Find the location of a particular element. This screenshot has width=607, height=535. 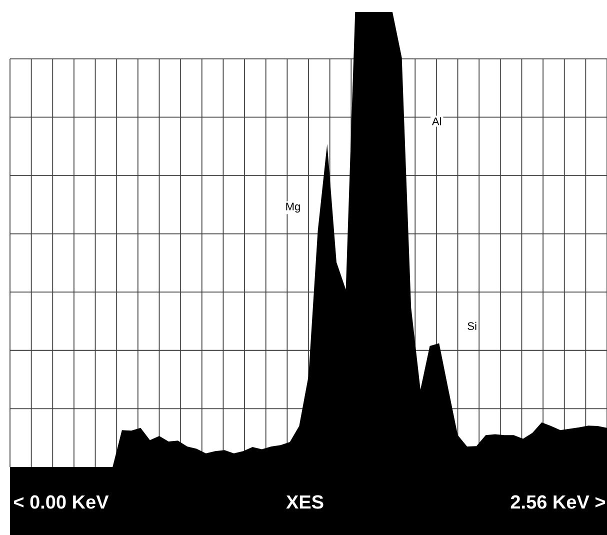

annotation: Mg is located at coordinates (293, 207).